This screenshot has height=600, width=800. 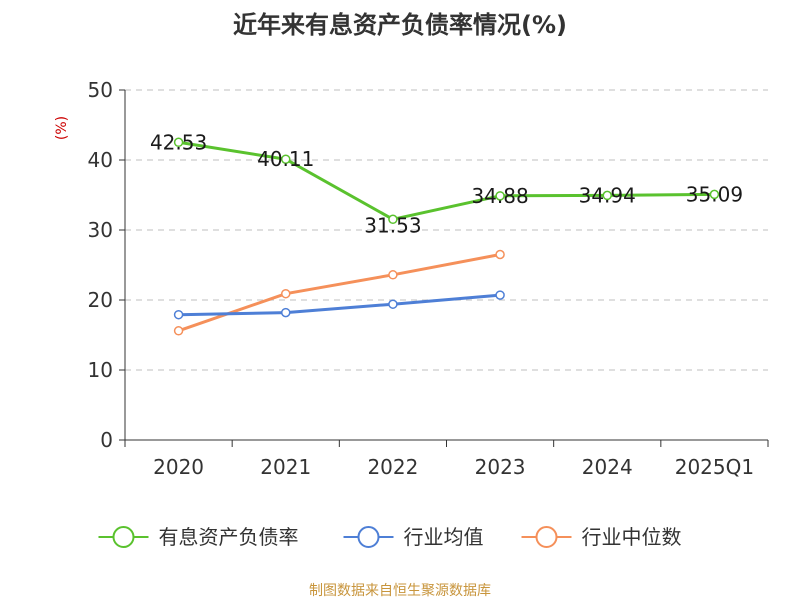 I want to click on x-tick-label: 2020, so click(x=178, y=467).